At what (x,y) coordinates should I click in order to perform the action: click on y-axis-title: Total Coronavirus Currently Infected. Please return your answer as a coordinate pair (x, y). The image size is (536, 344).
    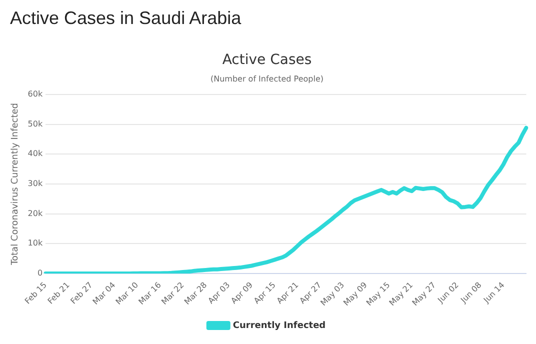
    Looking at the image, I should click on (15, 184).